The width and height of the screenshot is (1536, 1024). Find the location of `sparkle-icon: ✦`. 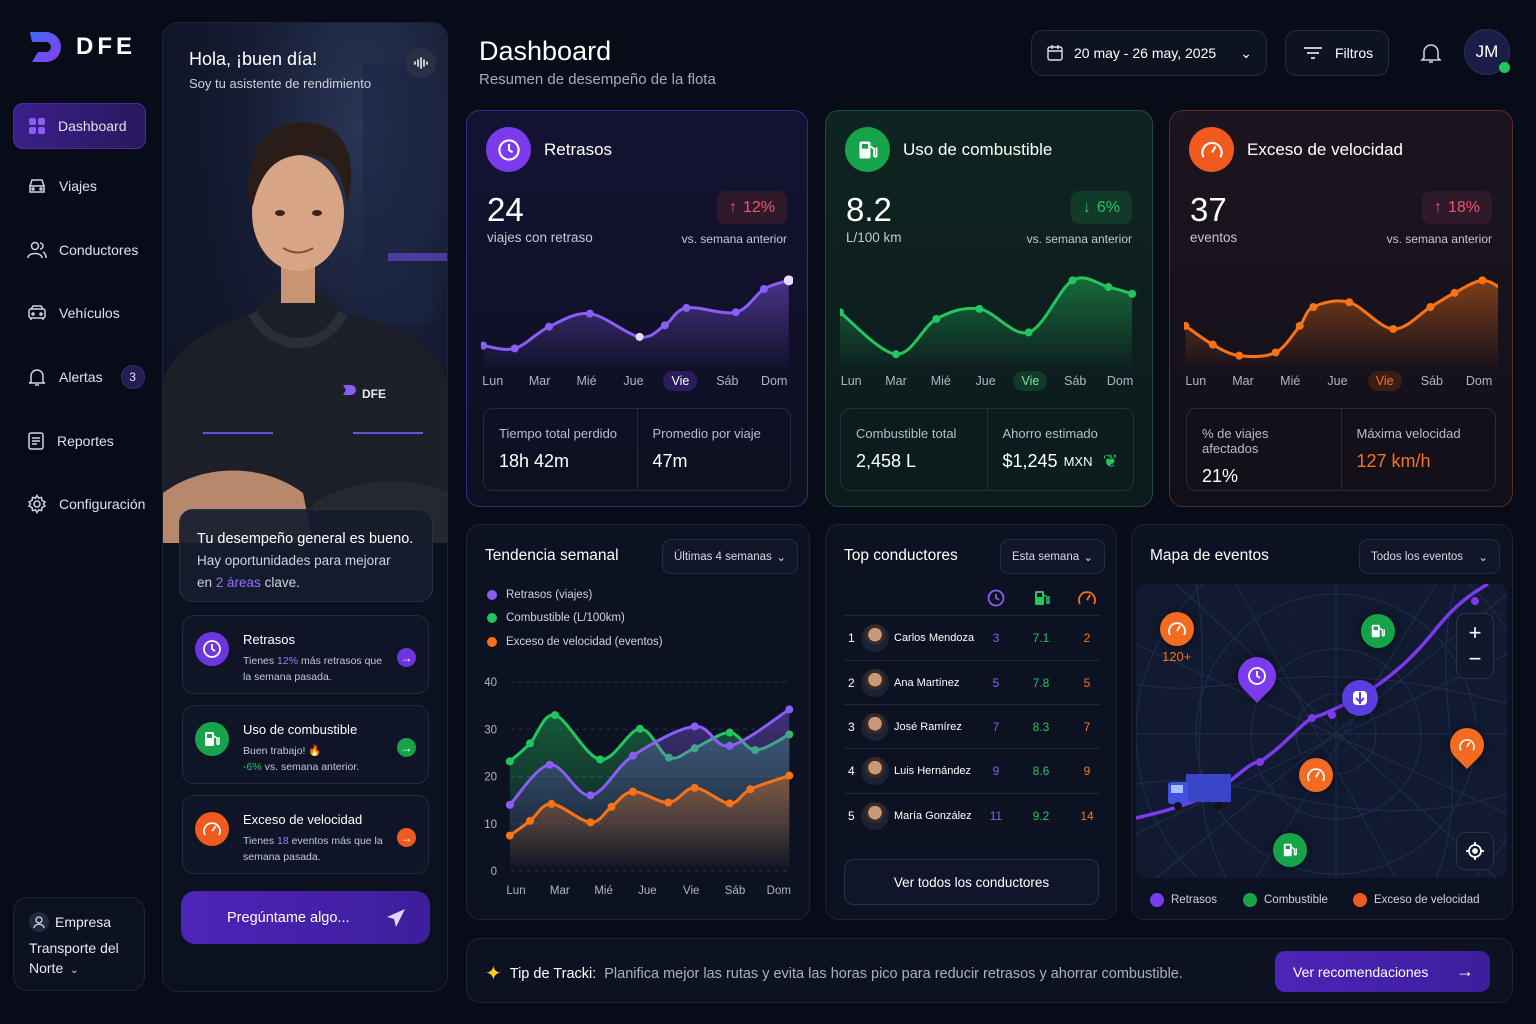

sparkle-icon: ✦ is located at coordinates (493, 974).